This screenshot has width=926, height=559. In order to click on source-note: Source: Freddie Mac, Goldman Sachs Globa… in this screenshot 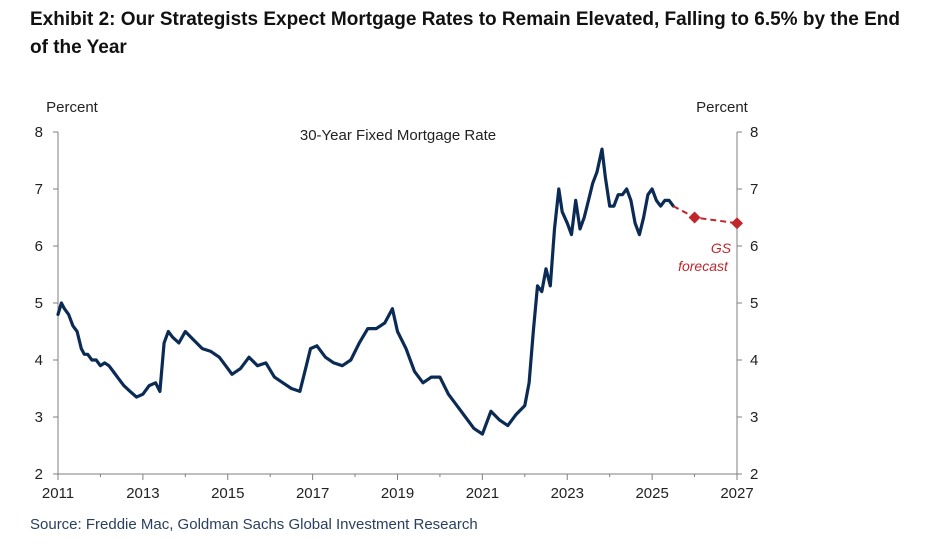, I will do `click(254, 524)`.